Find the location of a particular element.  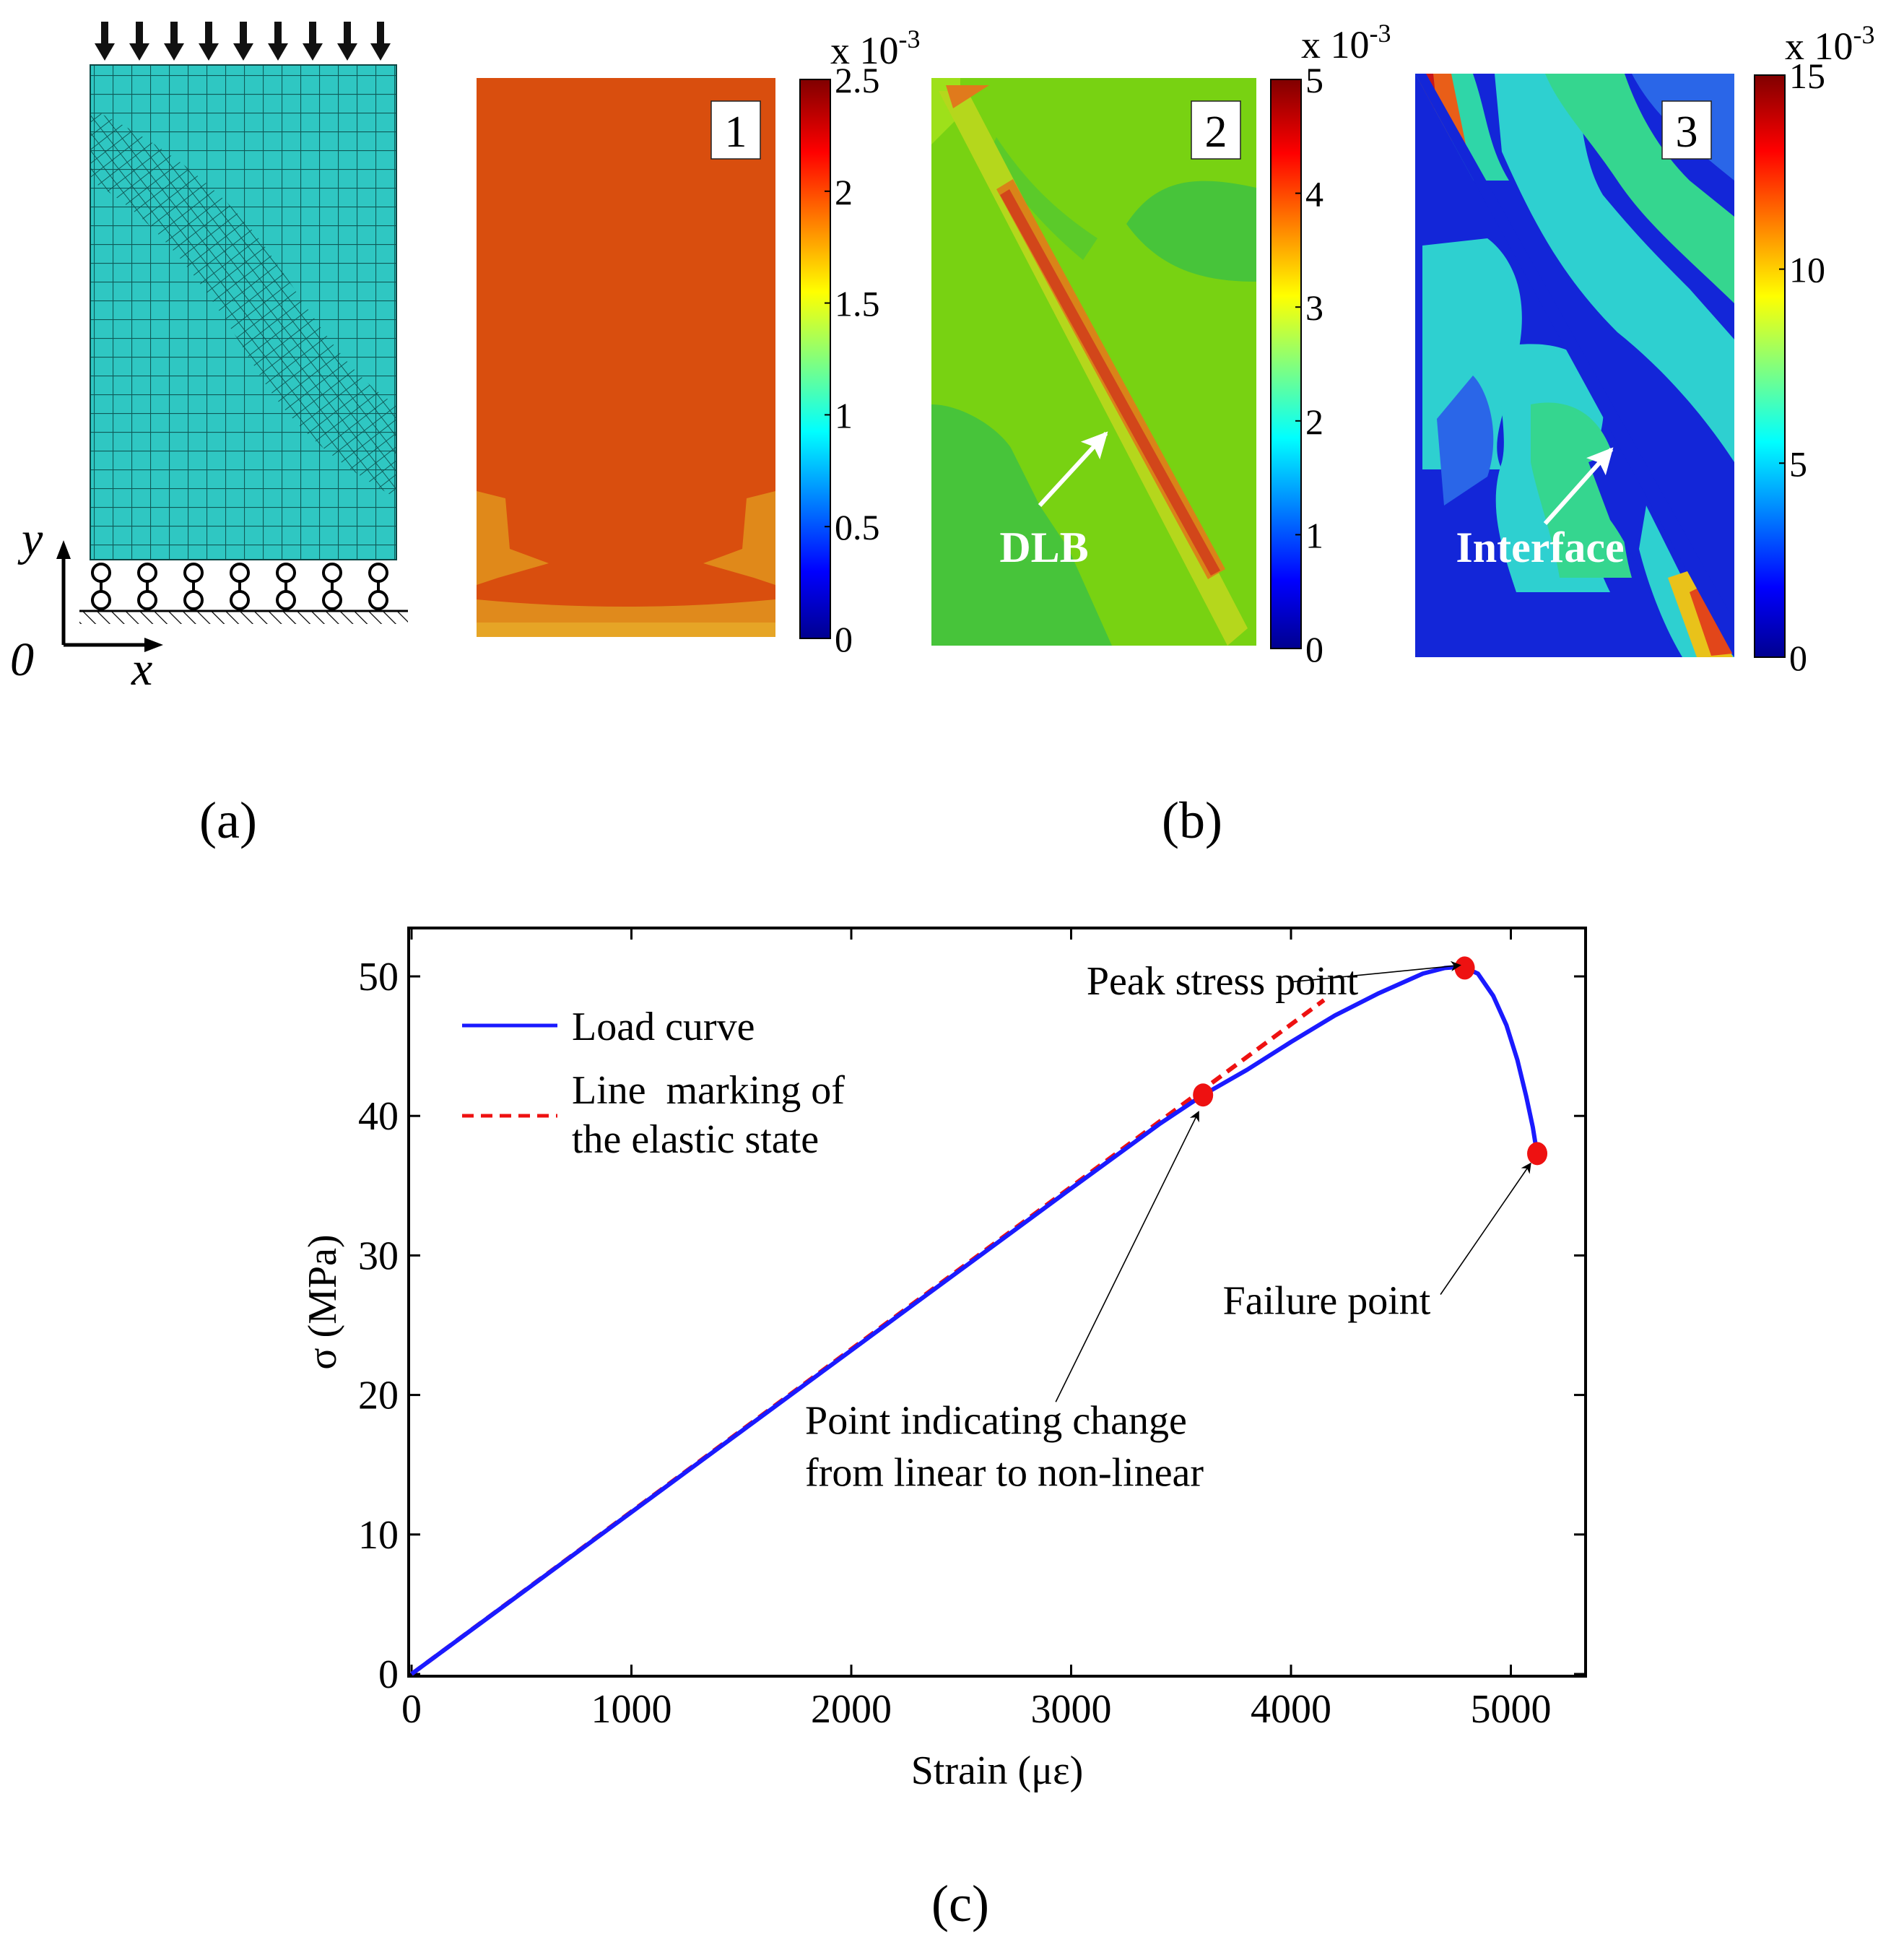

axis-y-label: y is located at coordinates (30, 539).